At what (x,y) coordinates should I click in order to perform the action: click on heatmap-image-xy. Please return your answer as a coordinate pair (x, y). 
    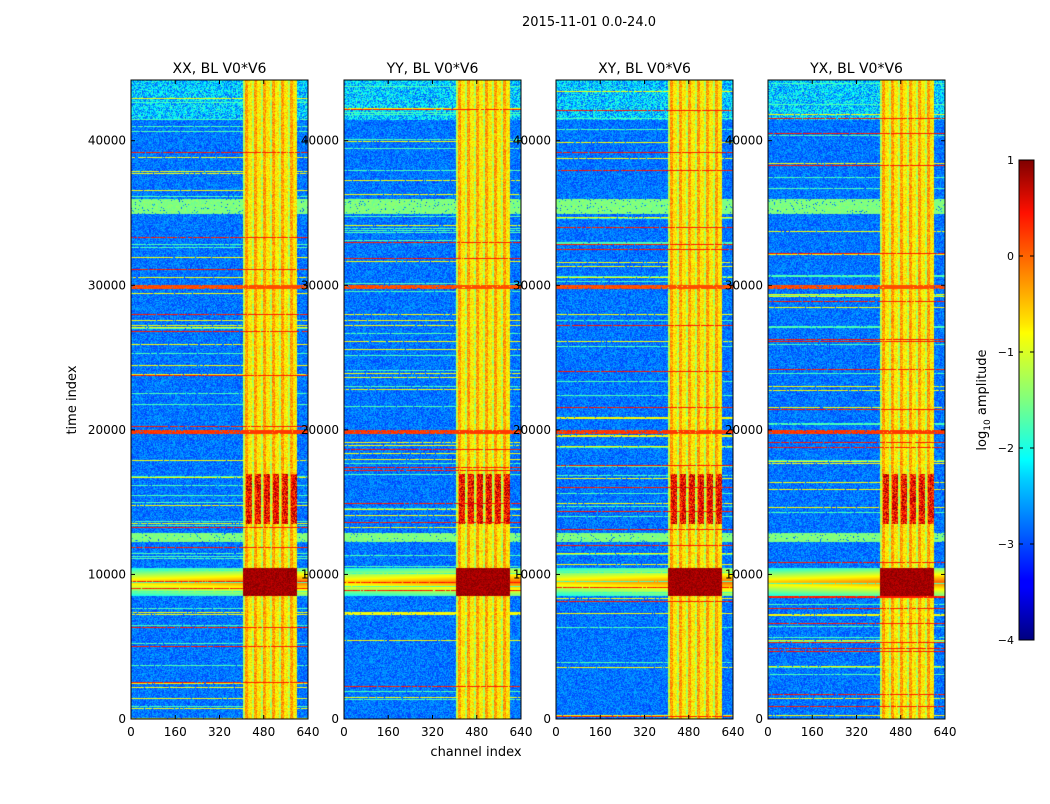
    Looking at the image, I should click on (644, 399).